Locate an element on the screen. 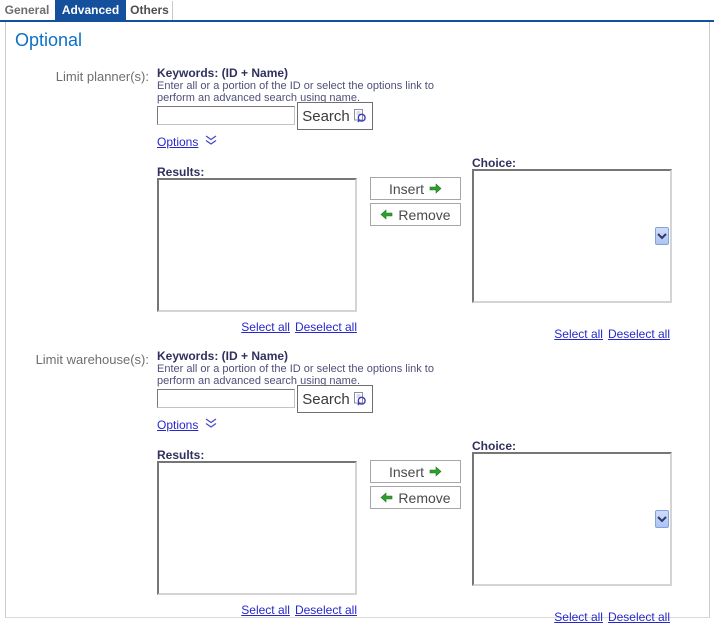 This screenshot has height=626, width=714. section-label: Limit planner(s): is located at coordinates (102, 76).